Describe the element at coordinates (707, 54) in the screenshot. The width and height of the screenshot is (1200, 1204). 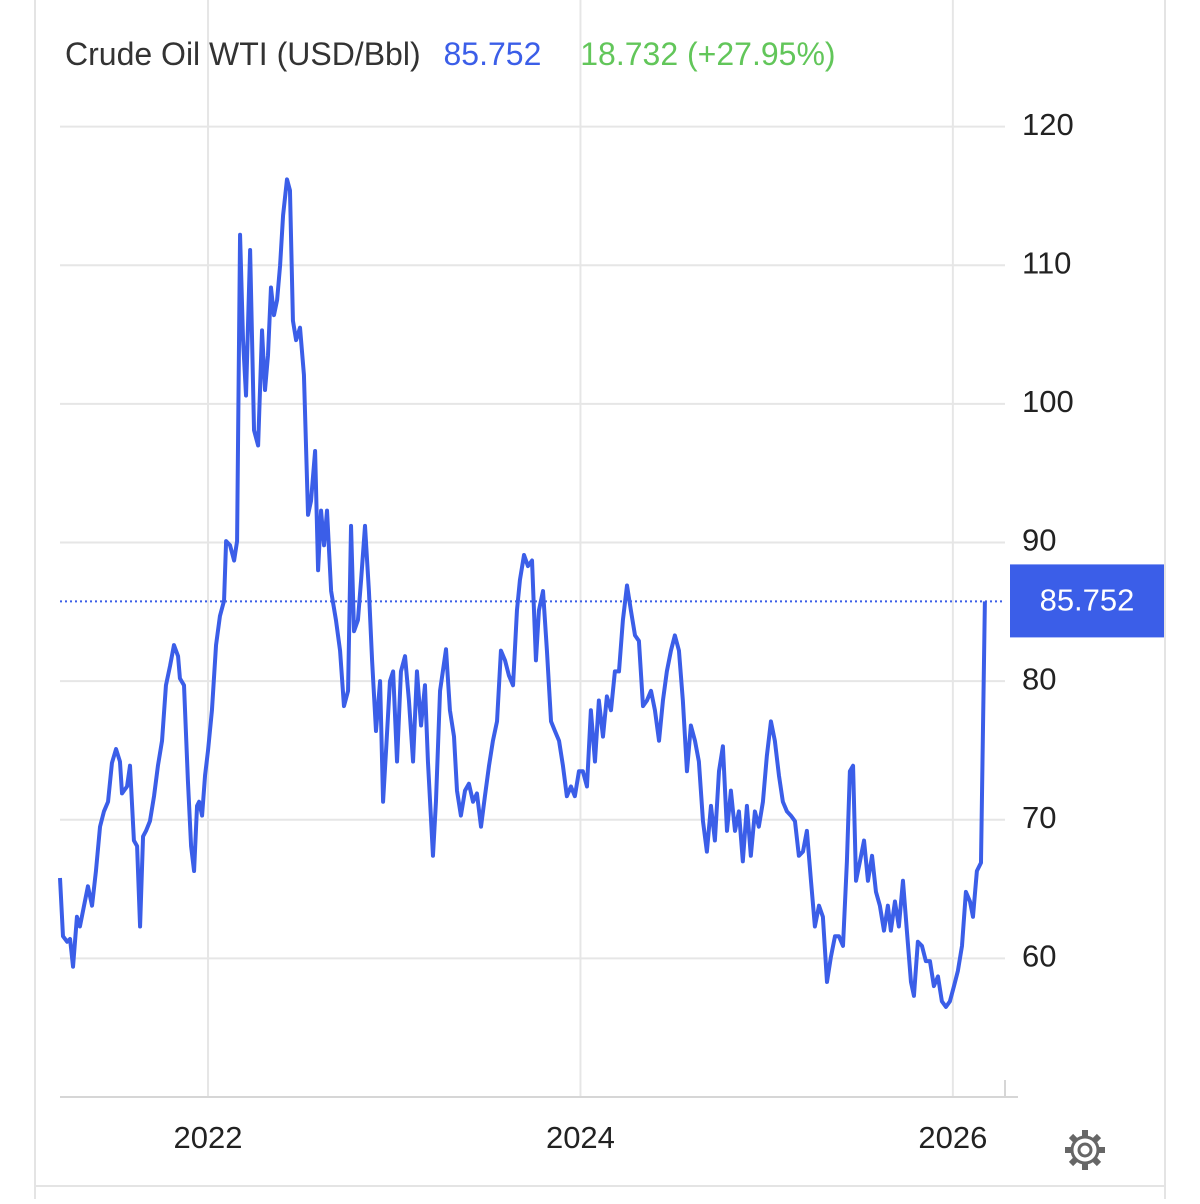
I see `title-change: 18.732 (+27.95%)` at that location.